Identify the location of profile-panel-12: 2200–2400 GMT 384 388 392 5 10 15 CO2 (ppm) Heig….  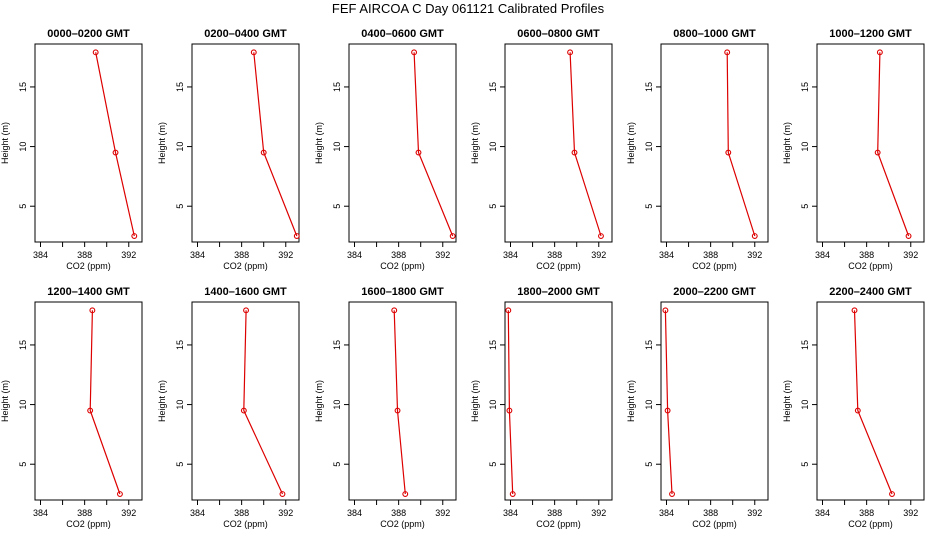
(853, 407).